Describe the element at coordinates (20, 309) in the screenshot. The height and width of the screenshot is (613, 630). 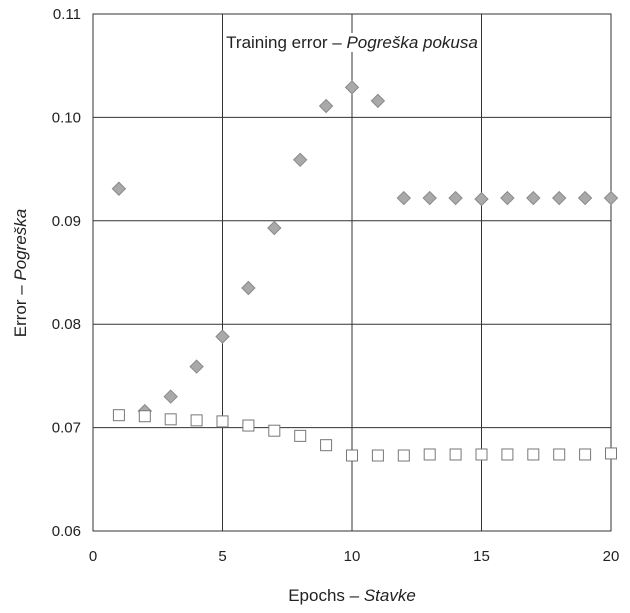
I see `y-axis-label-main: Error –` at that location.